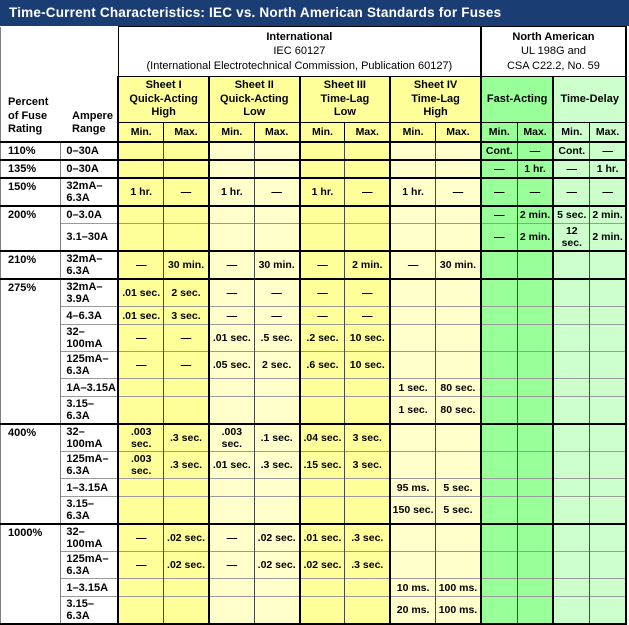 The image size is (629, 625). What do you see at coordinates (367, 465) in the screenshot?
I see `value-cell: 3 sec.` at bounding box center [367, 465].